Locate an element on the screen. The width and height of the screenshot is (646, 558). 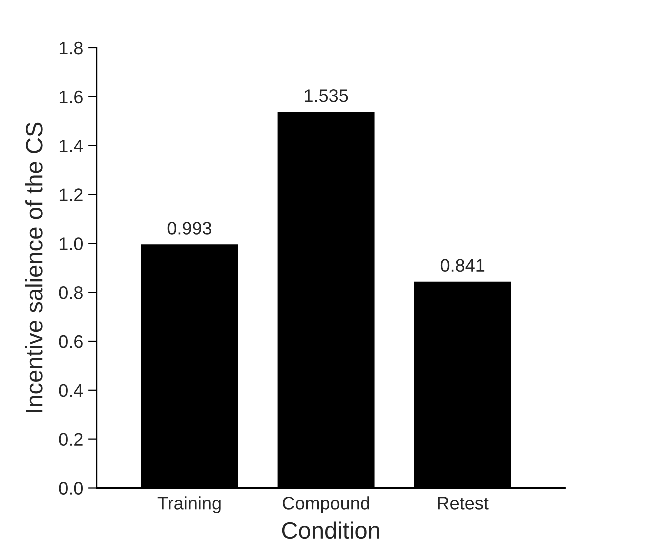
y-tick-label: 0.4 is located at coordinates (71, 391).